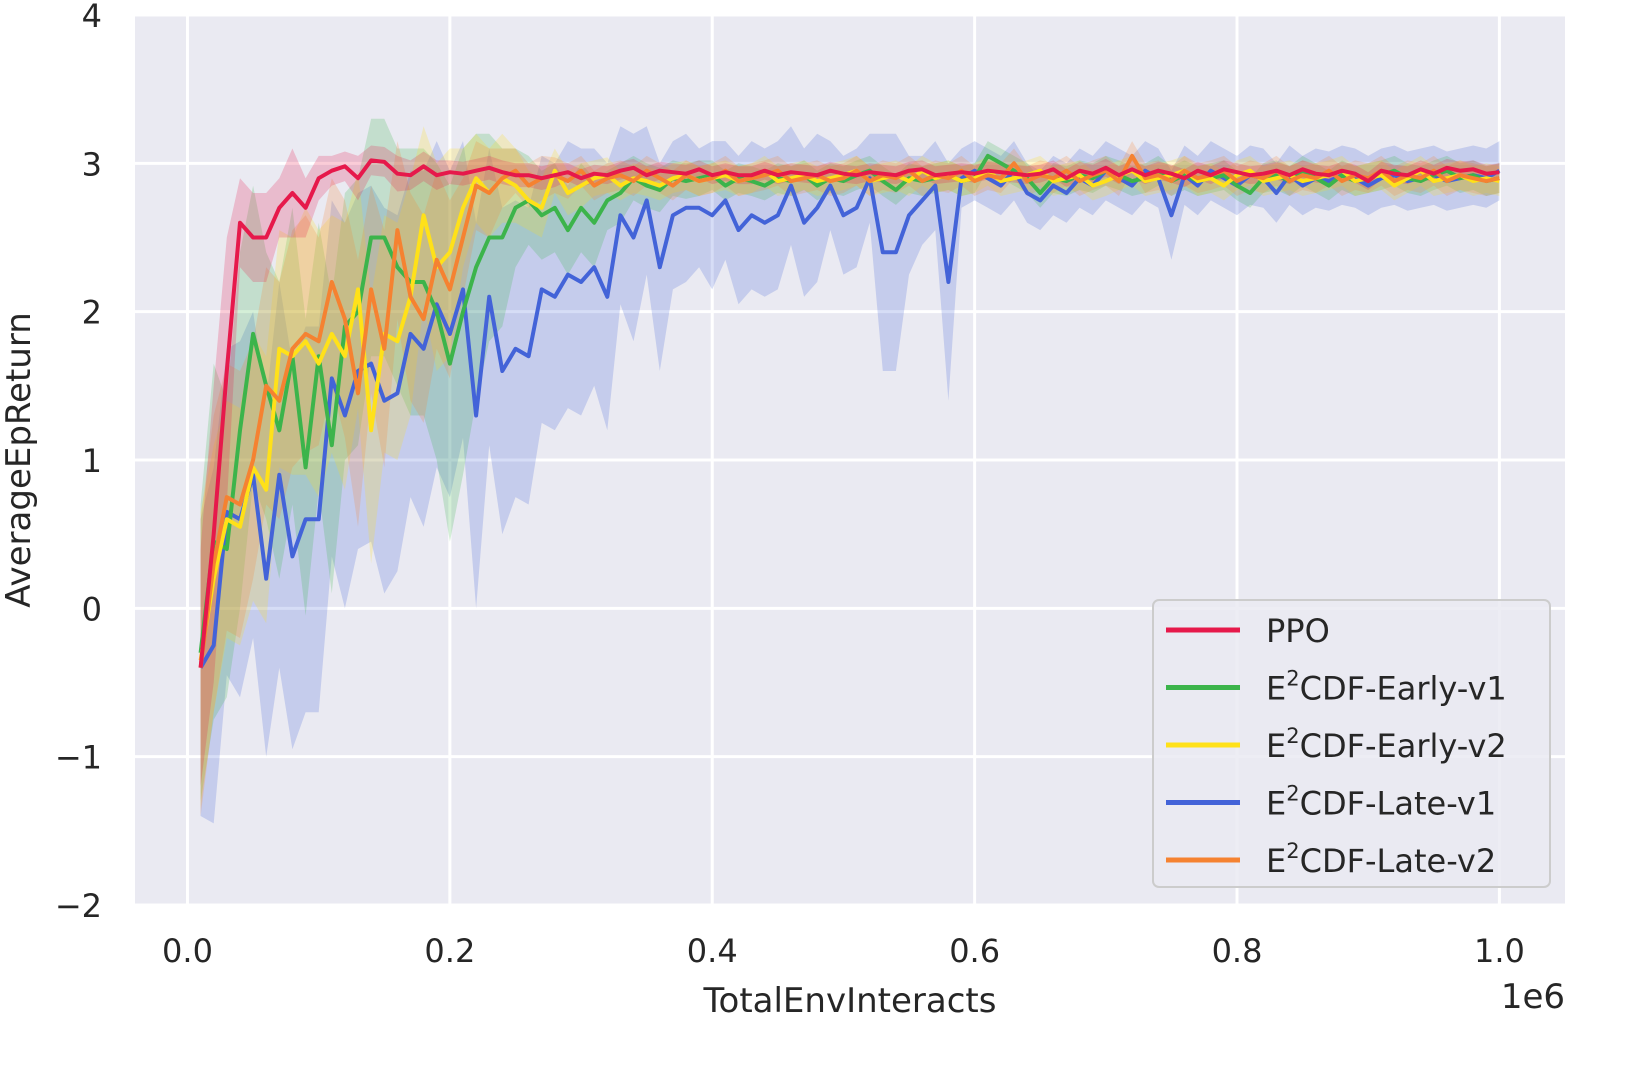 This screenshot has height=1069, width=1643. Describe the element at coordinates (1533, 997) in the screenshot. I see `x-offset-label: 1e6` at that location.